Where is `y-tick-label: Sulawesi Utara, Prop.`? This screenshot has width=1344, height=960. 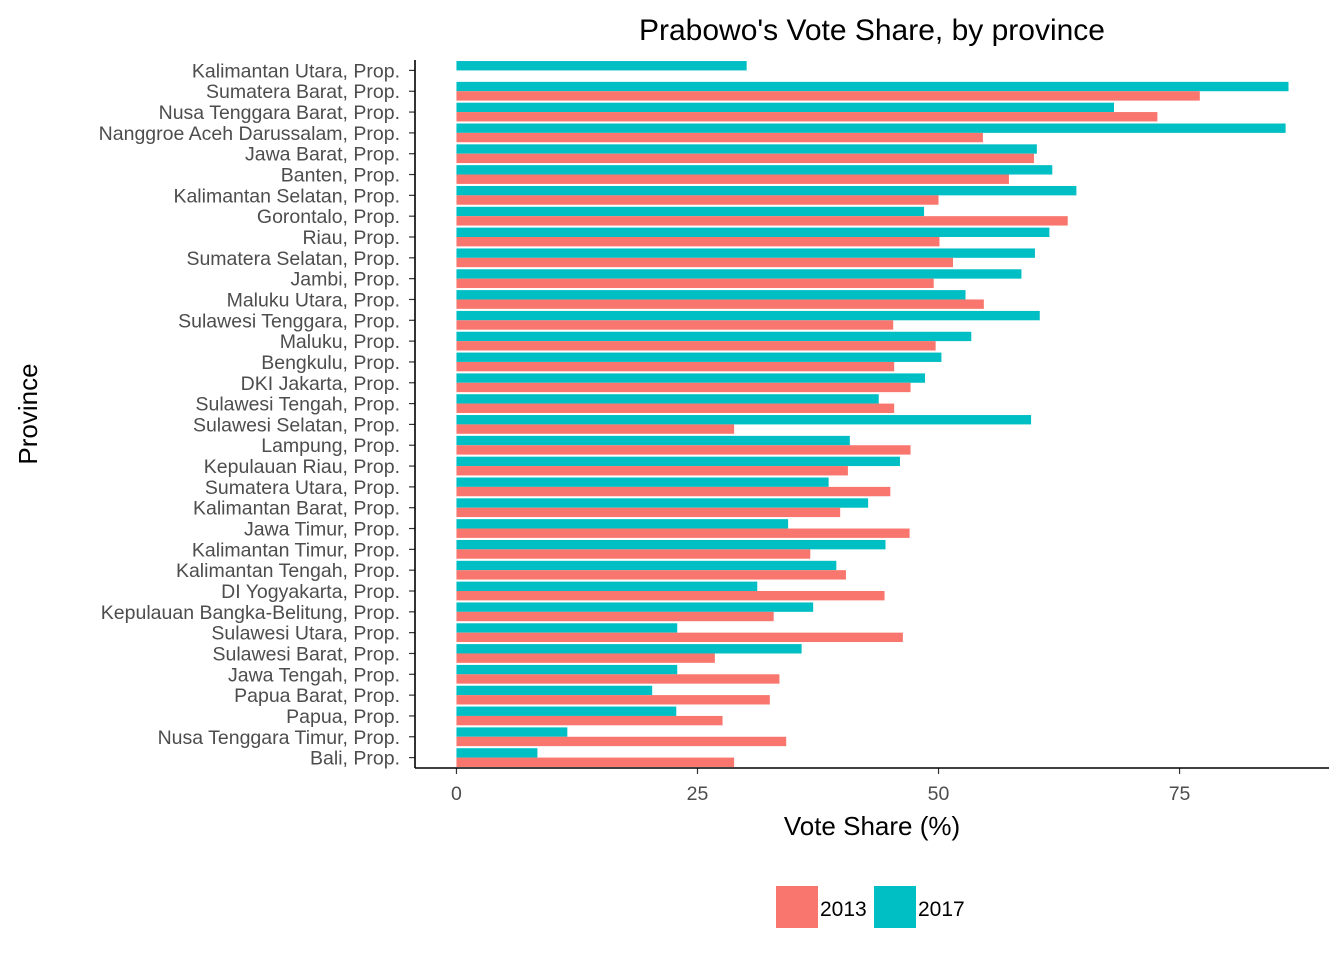
y-tick-label: Sulawesi Utara, Prop. is located at coordinates (305, 634).